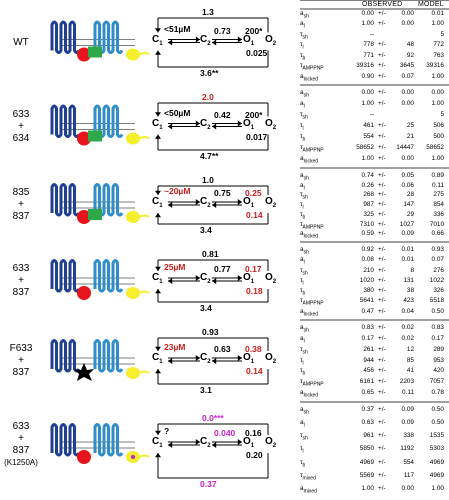 Image resolution: width=449 pixels, height=500 pixels. Describe the element at coordinates (366, 462) in the screenshot. I see `observed-value: 4969` at that location.